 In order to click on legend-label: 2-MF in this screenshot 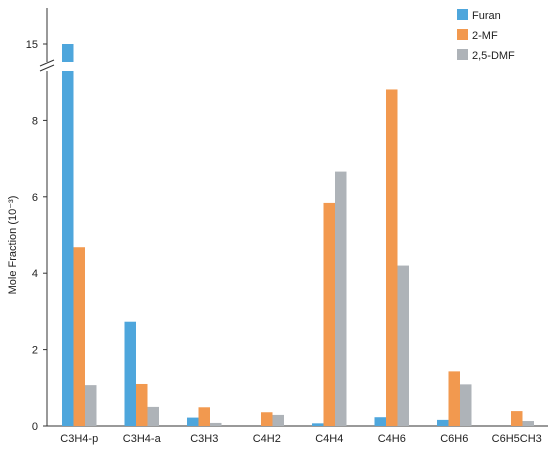, I will do `click(485, 36)`.